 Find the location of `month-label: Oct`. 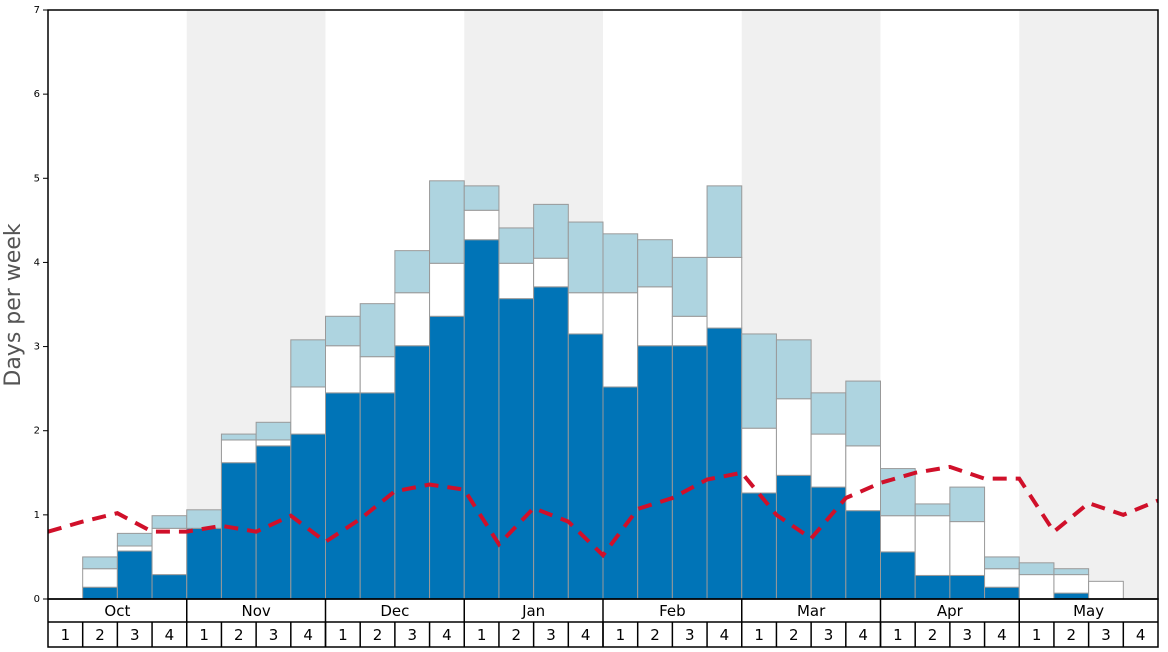

month-label: Oct is located at coordinates (117, 611).